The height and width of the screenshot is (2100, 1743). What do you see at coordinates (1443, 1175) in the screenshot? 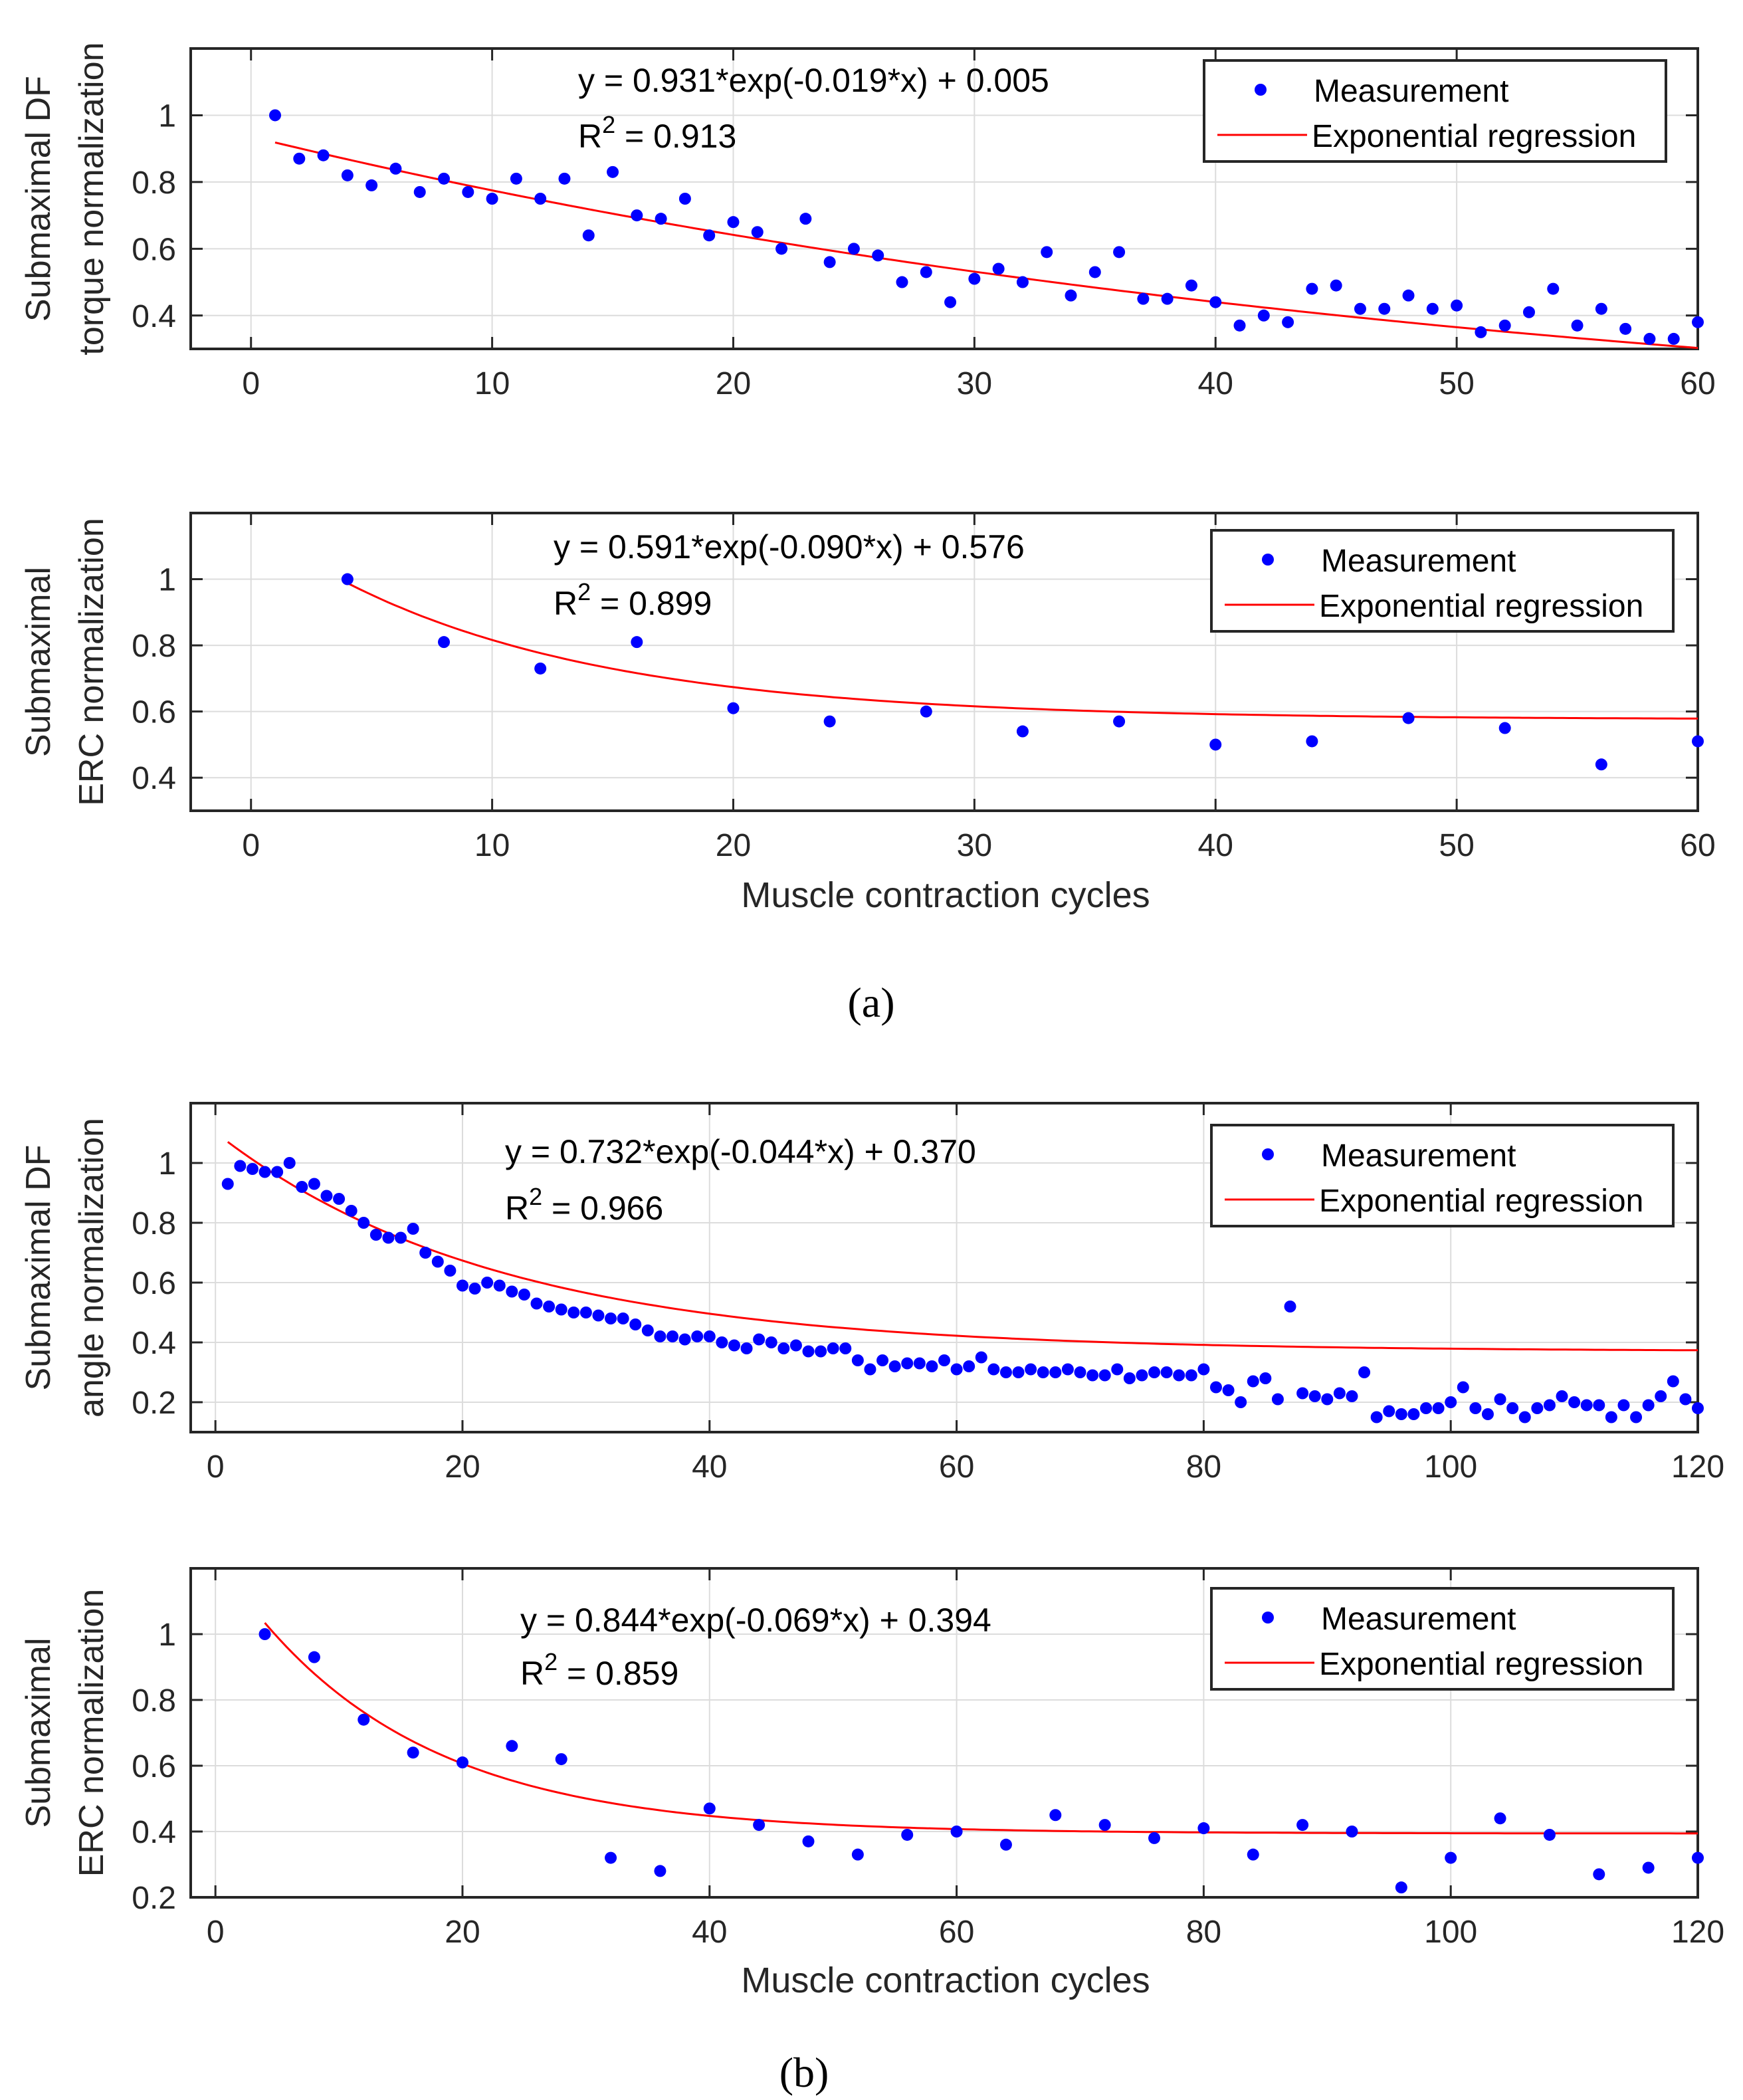
I see `legend: Measurement Exponential regression` at bounding box center [1443, 1175].